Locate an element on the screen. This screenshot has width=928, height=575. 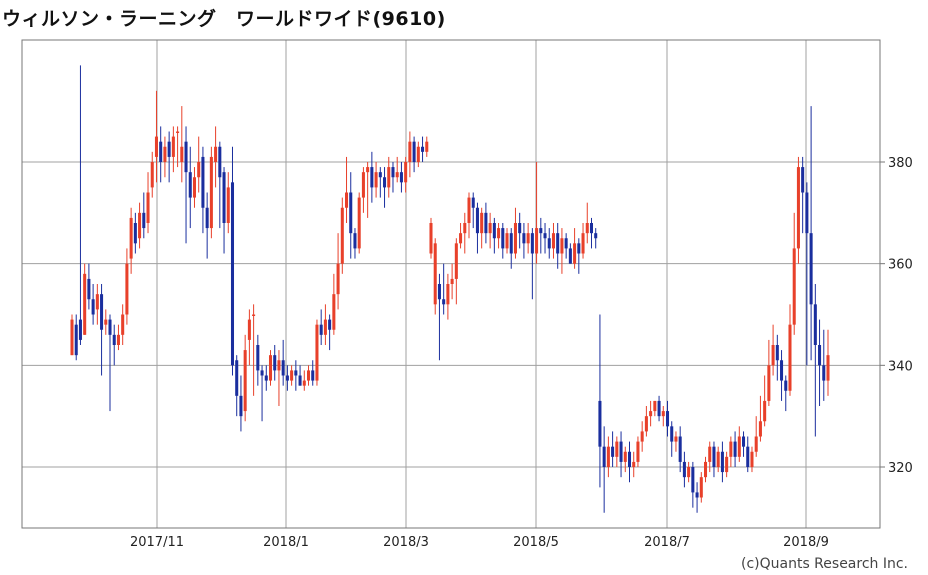
x-tick-label: 2018/7 is located at coordinates (667, 542).